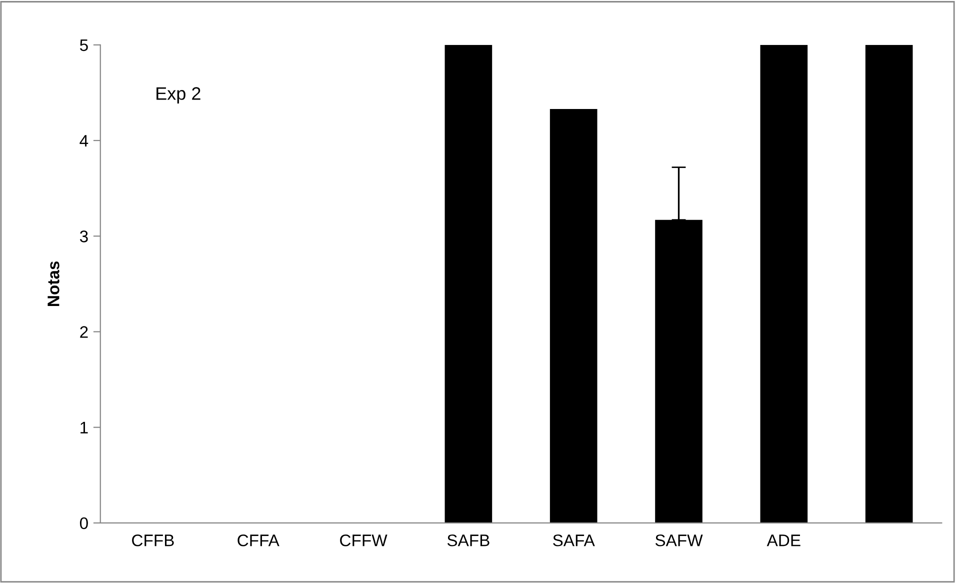 The image size is (956, 583). I want to click on x-tick-label: CFFB, so click(153, 540).